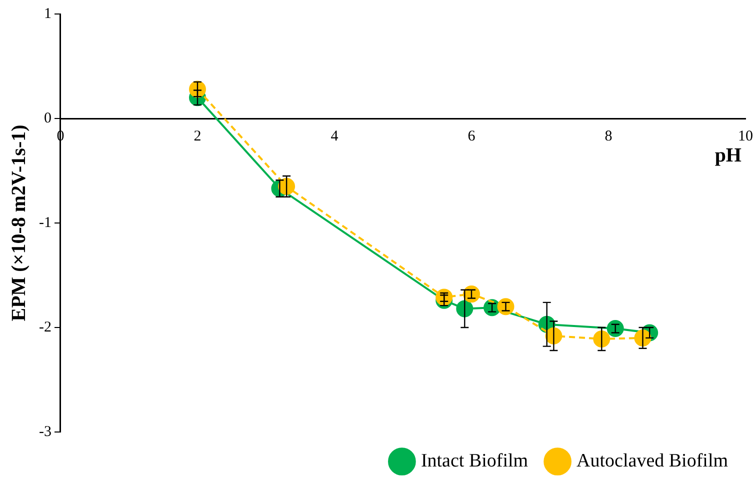  Describe the element at coordinates (652, 461) in the screenshot. I see `legend-label: Autoclaved Biofilm` at that location.